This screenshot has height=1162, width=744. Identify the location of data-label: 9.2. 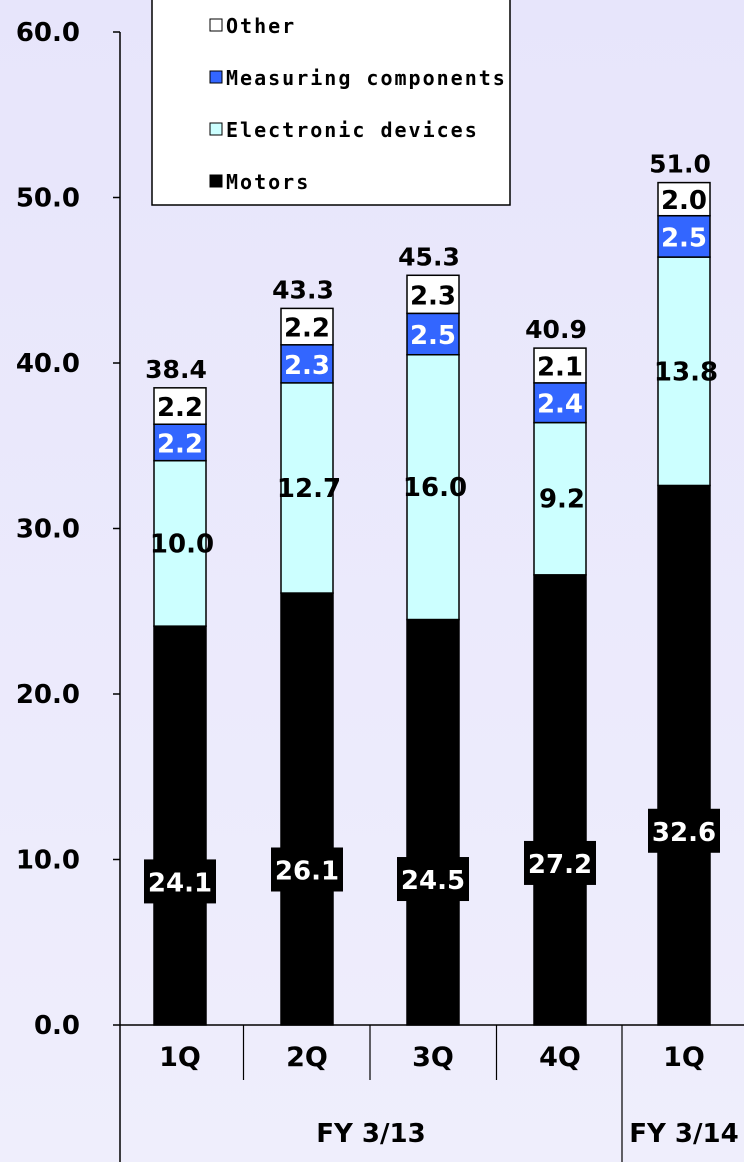
(562, 500).